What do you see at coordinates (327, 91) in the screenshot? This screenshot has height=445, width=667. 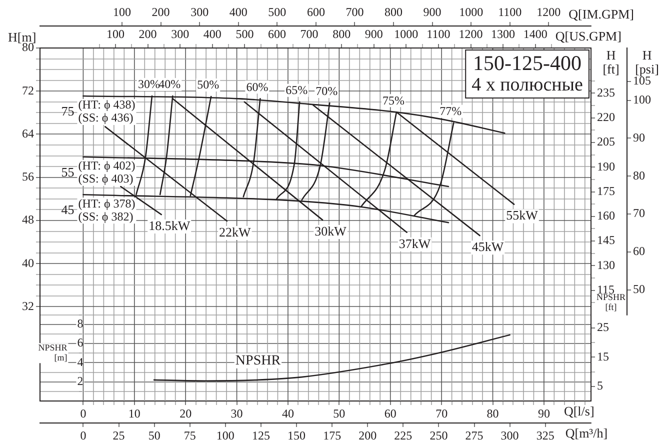 I see `series-label: 70%` at bounding box center [327, 91].